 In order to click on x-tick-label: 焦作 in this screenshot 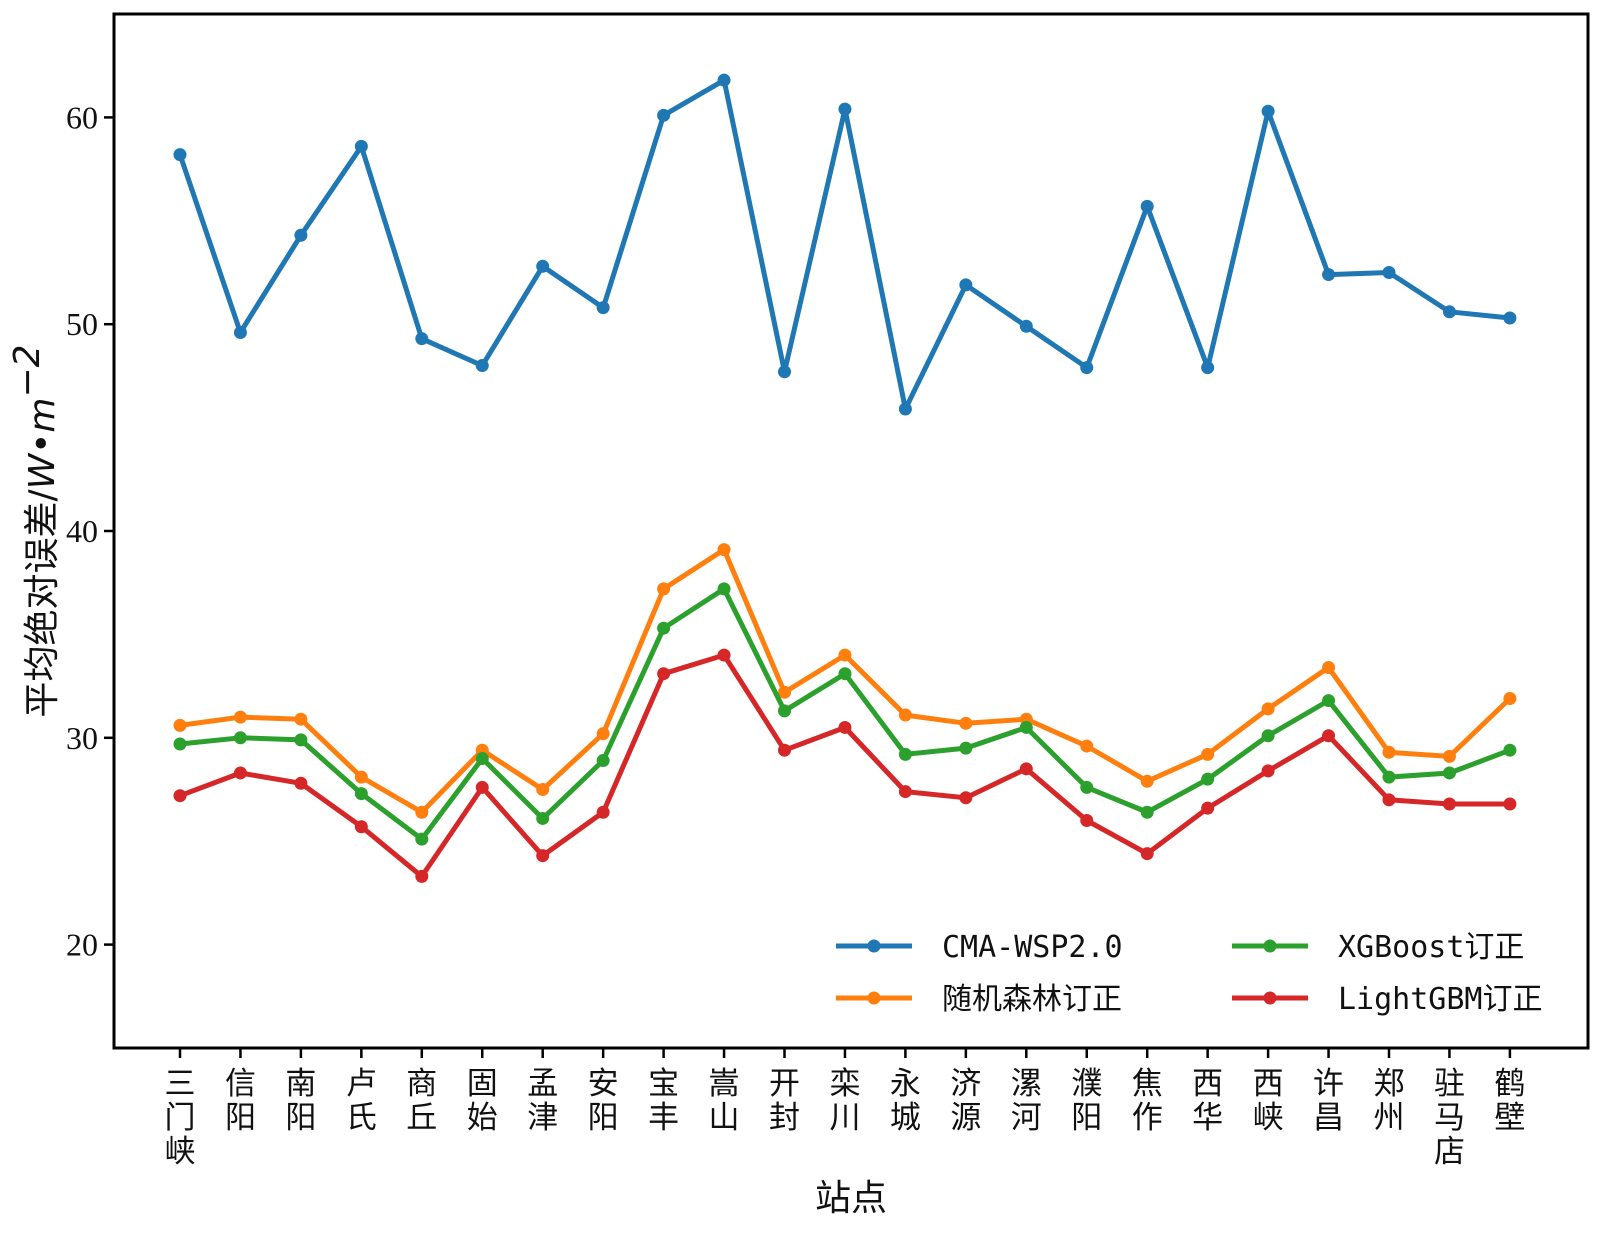, I will do `click(1147, 1101)`.